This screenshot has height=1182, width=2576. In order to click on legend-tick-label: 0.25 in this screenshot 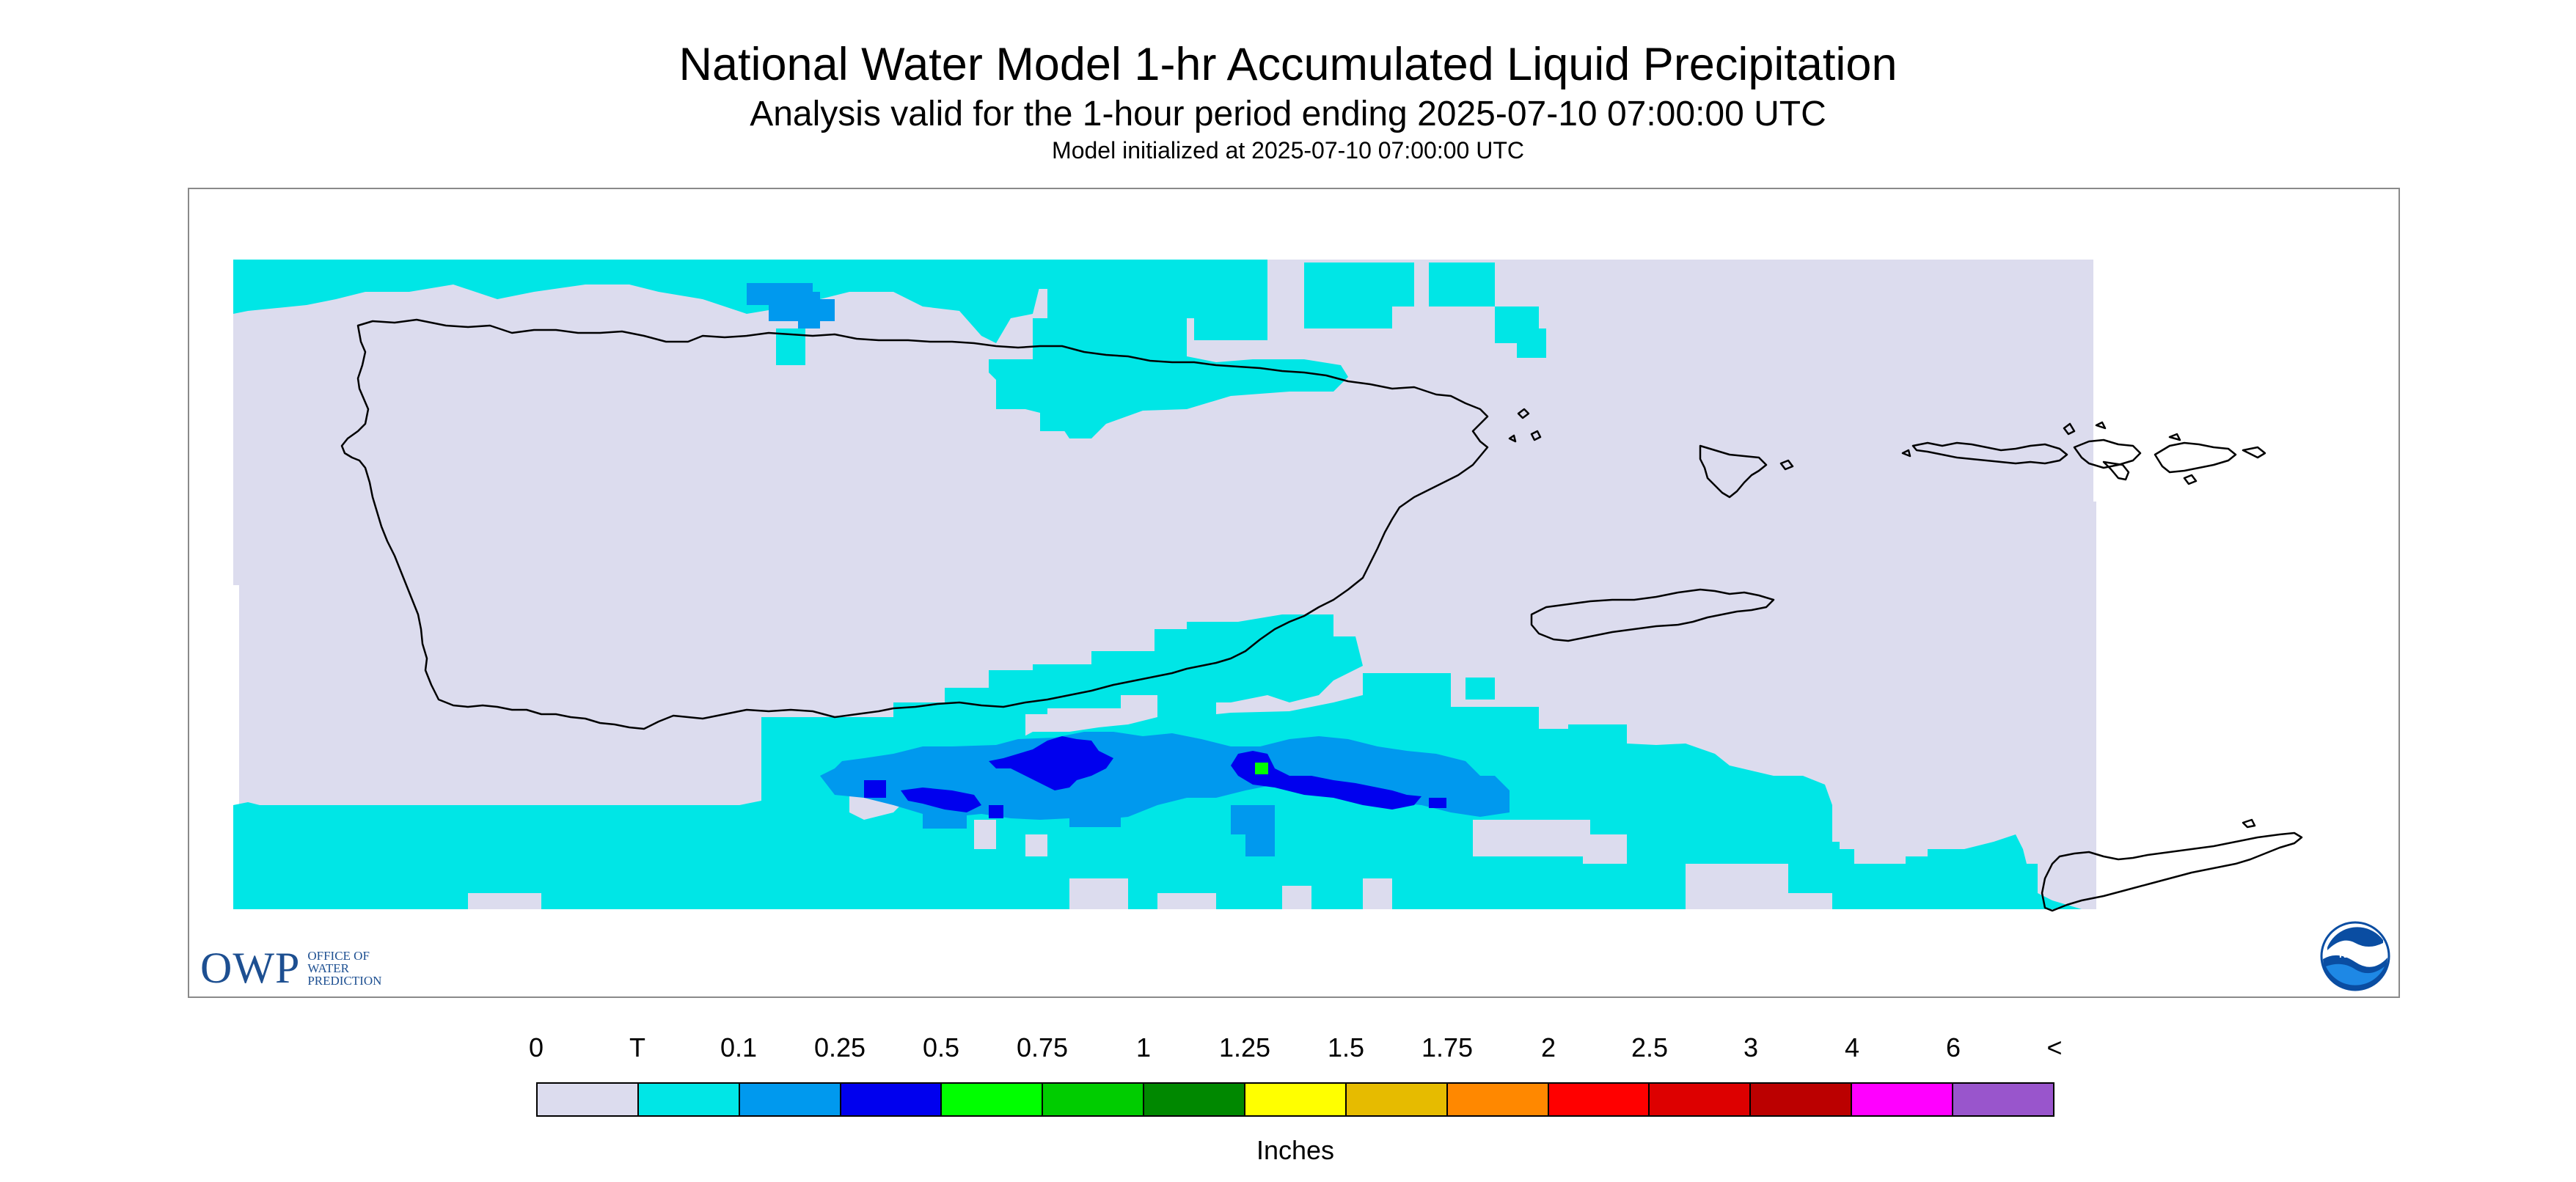, I will do `click(839, 1047)`.